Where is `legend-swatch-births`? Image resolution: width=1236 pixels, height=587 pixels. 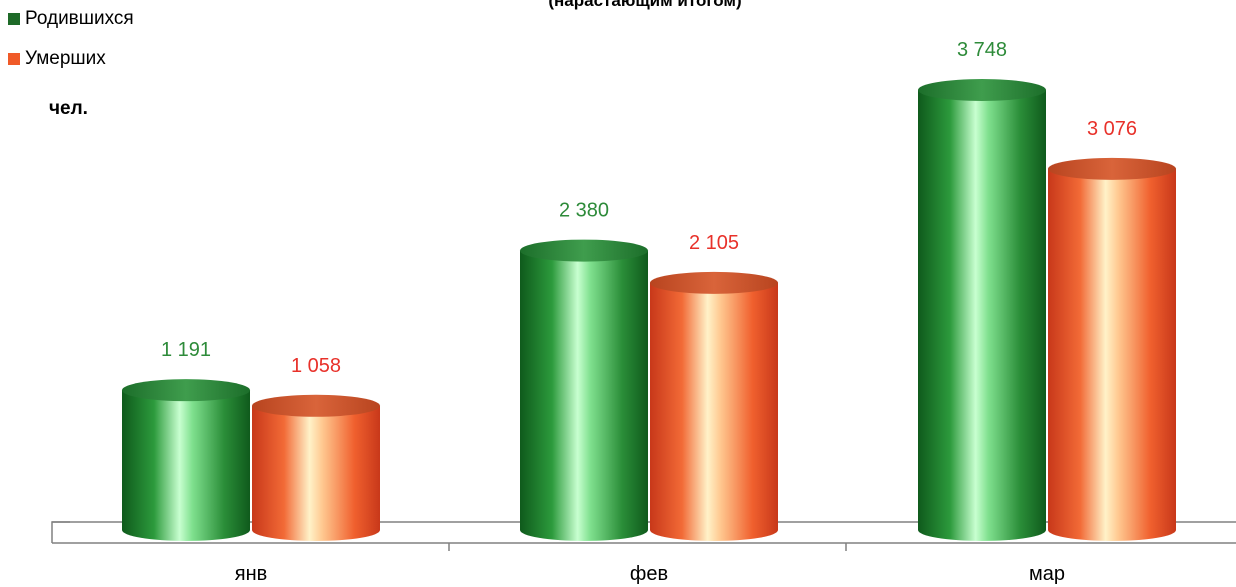
legend-swatch-births is located at coordinates (14, 19).